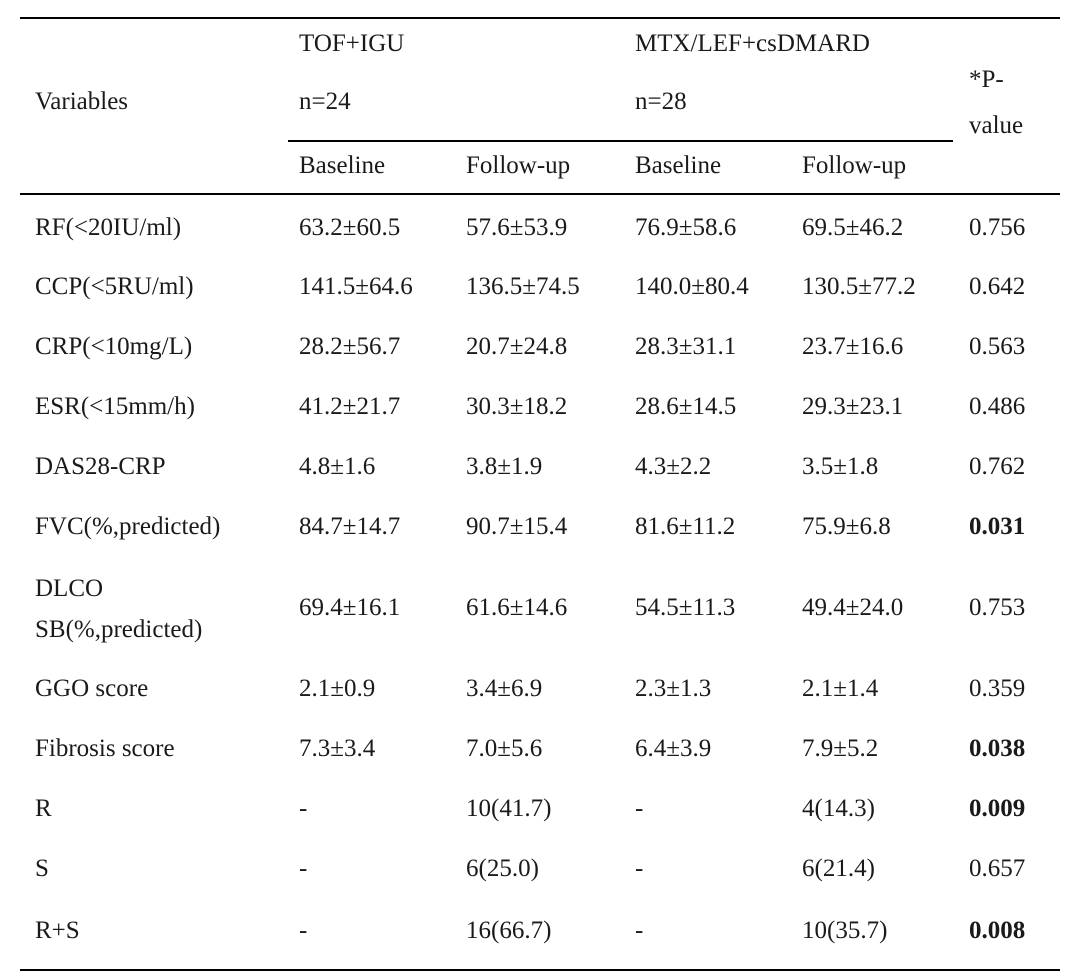  I want to click on row-mtx-baseline: 28.3±31.1, so click(686, 346).